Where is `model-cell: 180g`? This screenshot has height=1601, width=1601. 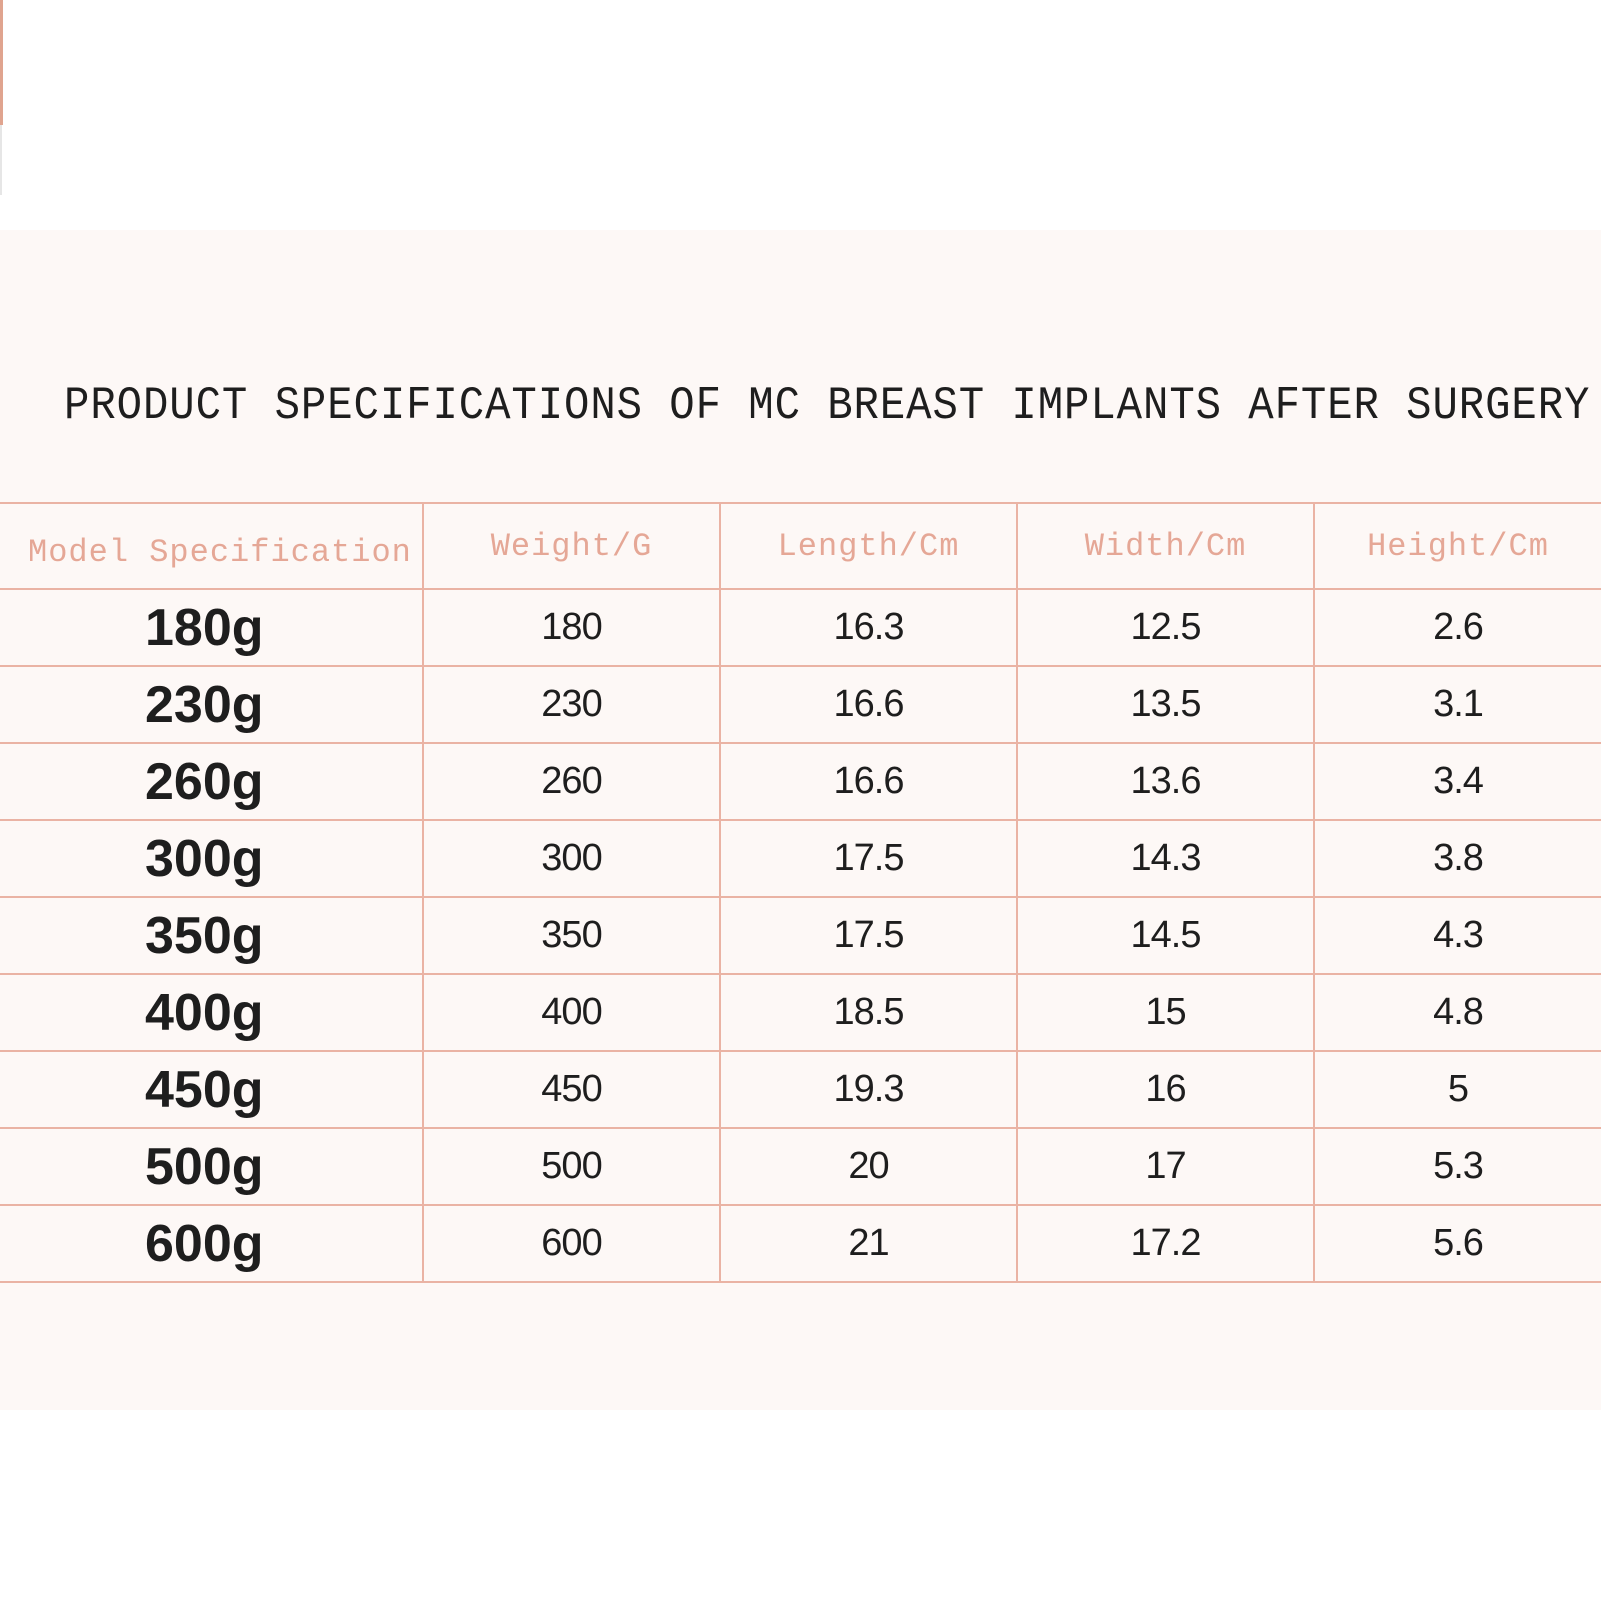 model-cell: 180g is located at coordinates (212, 627).